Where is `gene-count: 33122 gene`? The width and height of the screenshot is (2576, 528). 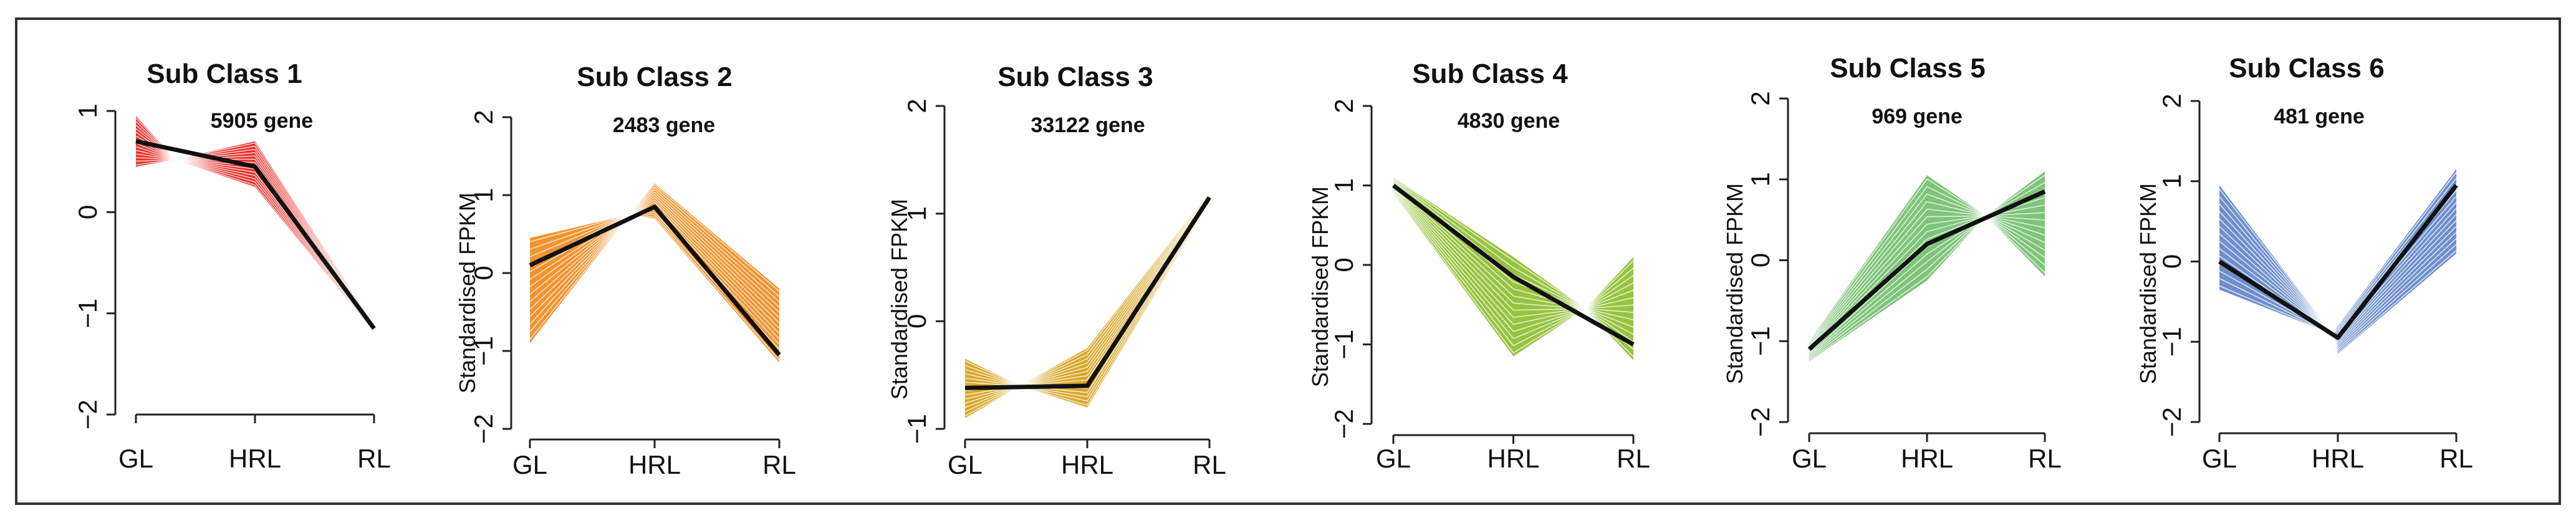 gene-count: 33122 gene is located at coordinates (1088, 125).